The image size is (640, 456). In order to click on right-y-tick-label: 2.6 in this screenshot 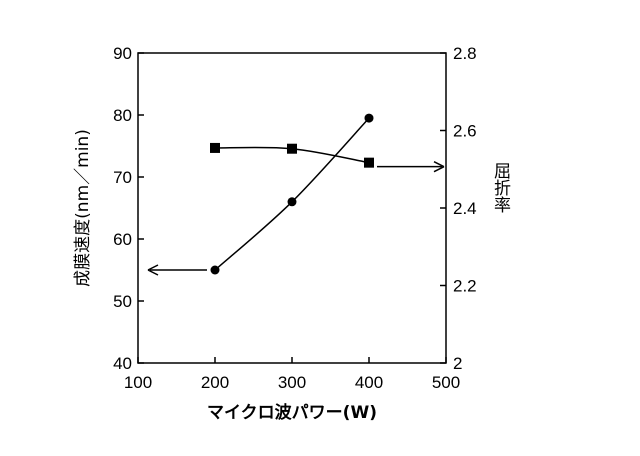, I will do `click(465, 131)`.